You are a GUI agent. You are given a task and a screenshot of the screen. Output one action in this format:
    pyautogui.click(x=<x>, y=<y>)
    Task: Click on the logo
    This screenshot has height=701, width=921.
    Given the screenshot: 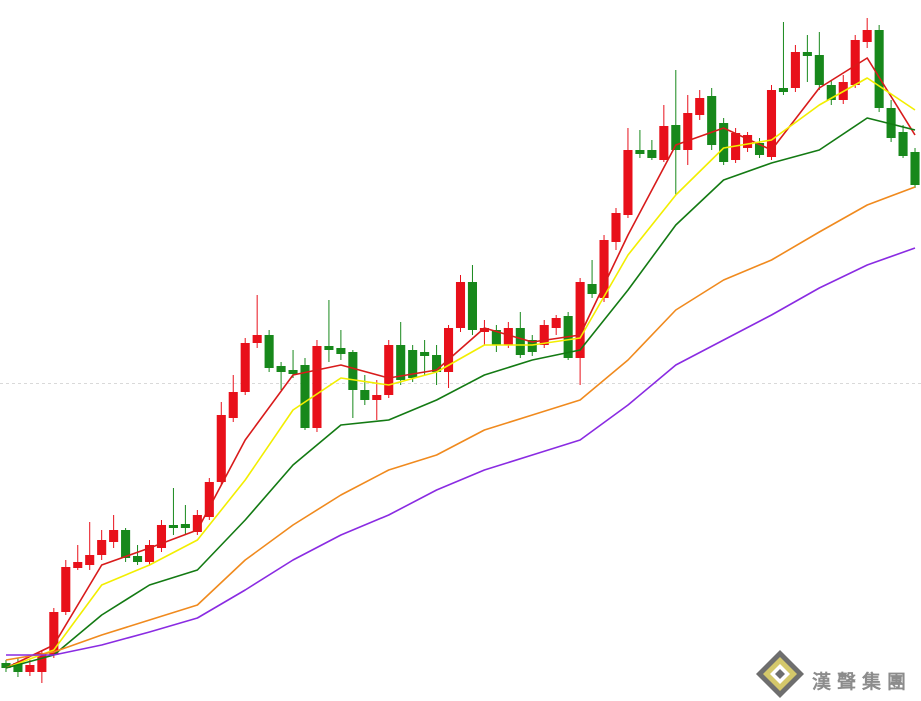 What is the action you would take?
    pyautogui.click(x=780, y=674)
    